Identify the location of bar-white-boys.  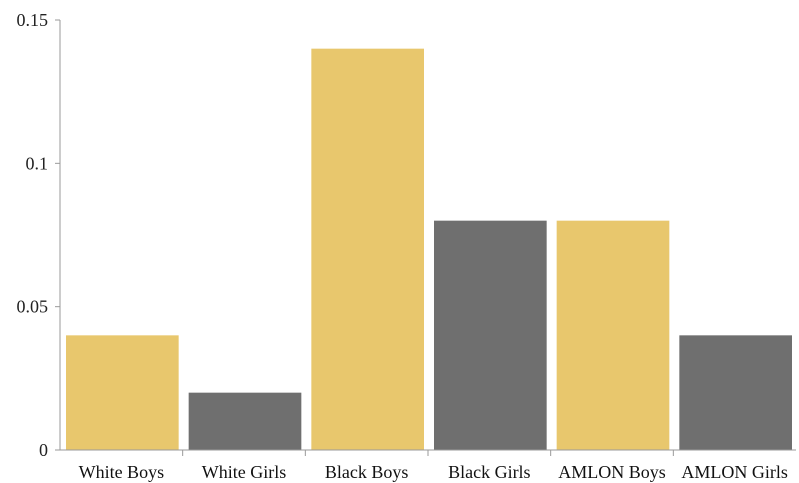
(122, 392).